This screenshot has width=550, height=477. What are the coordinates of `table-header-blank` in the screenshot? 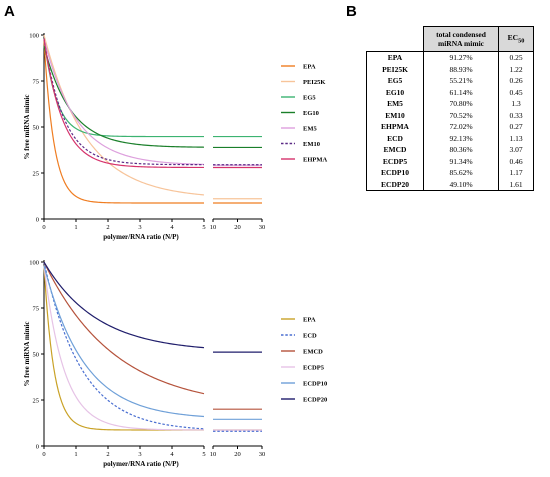 It's located at (395, 39).